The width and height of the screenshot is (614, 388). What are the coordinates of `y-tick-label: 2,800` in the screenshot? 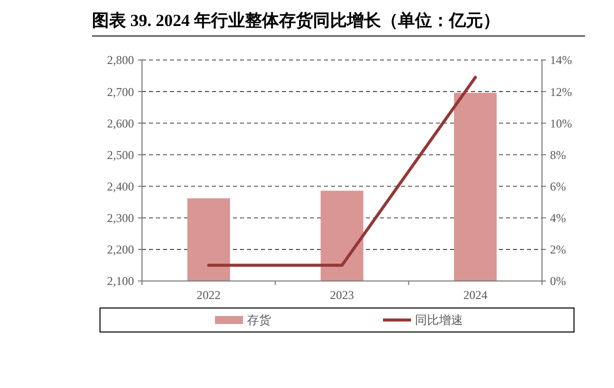 It's located at (120, 60).